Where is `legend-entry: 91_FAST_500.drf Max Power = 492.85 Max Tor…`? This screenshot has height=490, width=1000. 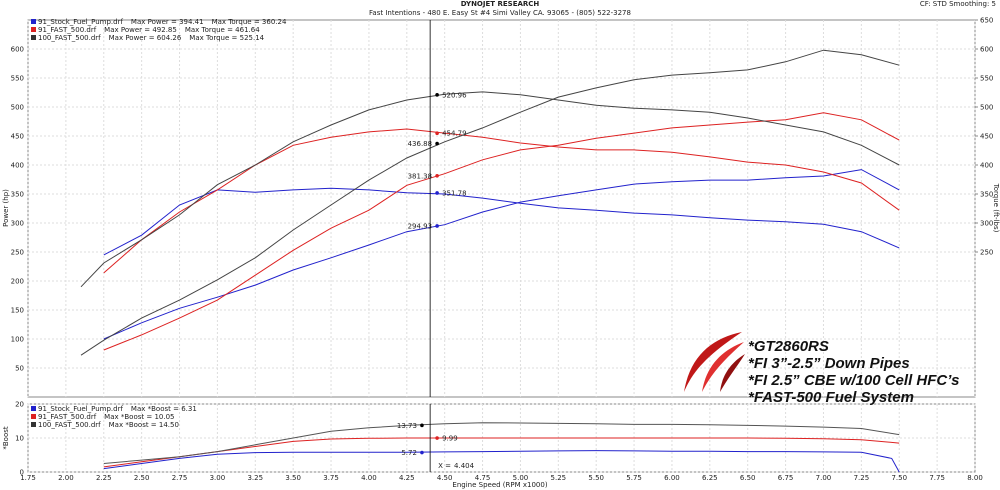
legend-entry: 91_FAST_500.drf Max Power = 492.85 Max Tor… is located at coordinates (149, 30).